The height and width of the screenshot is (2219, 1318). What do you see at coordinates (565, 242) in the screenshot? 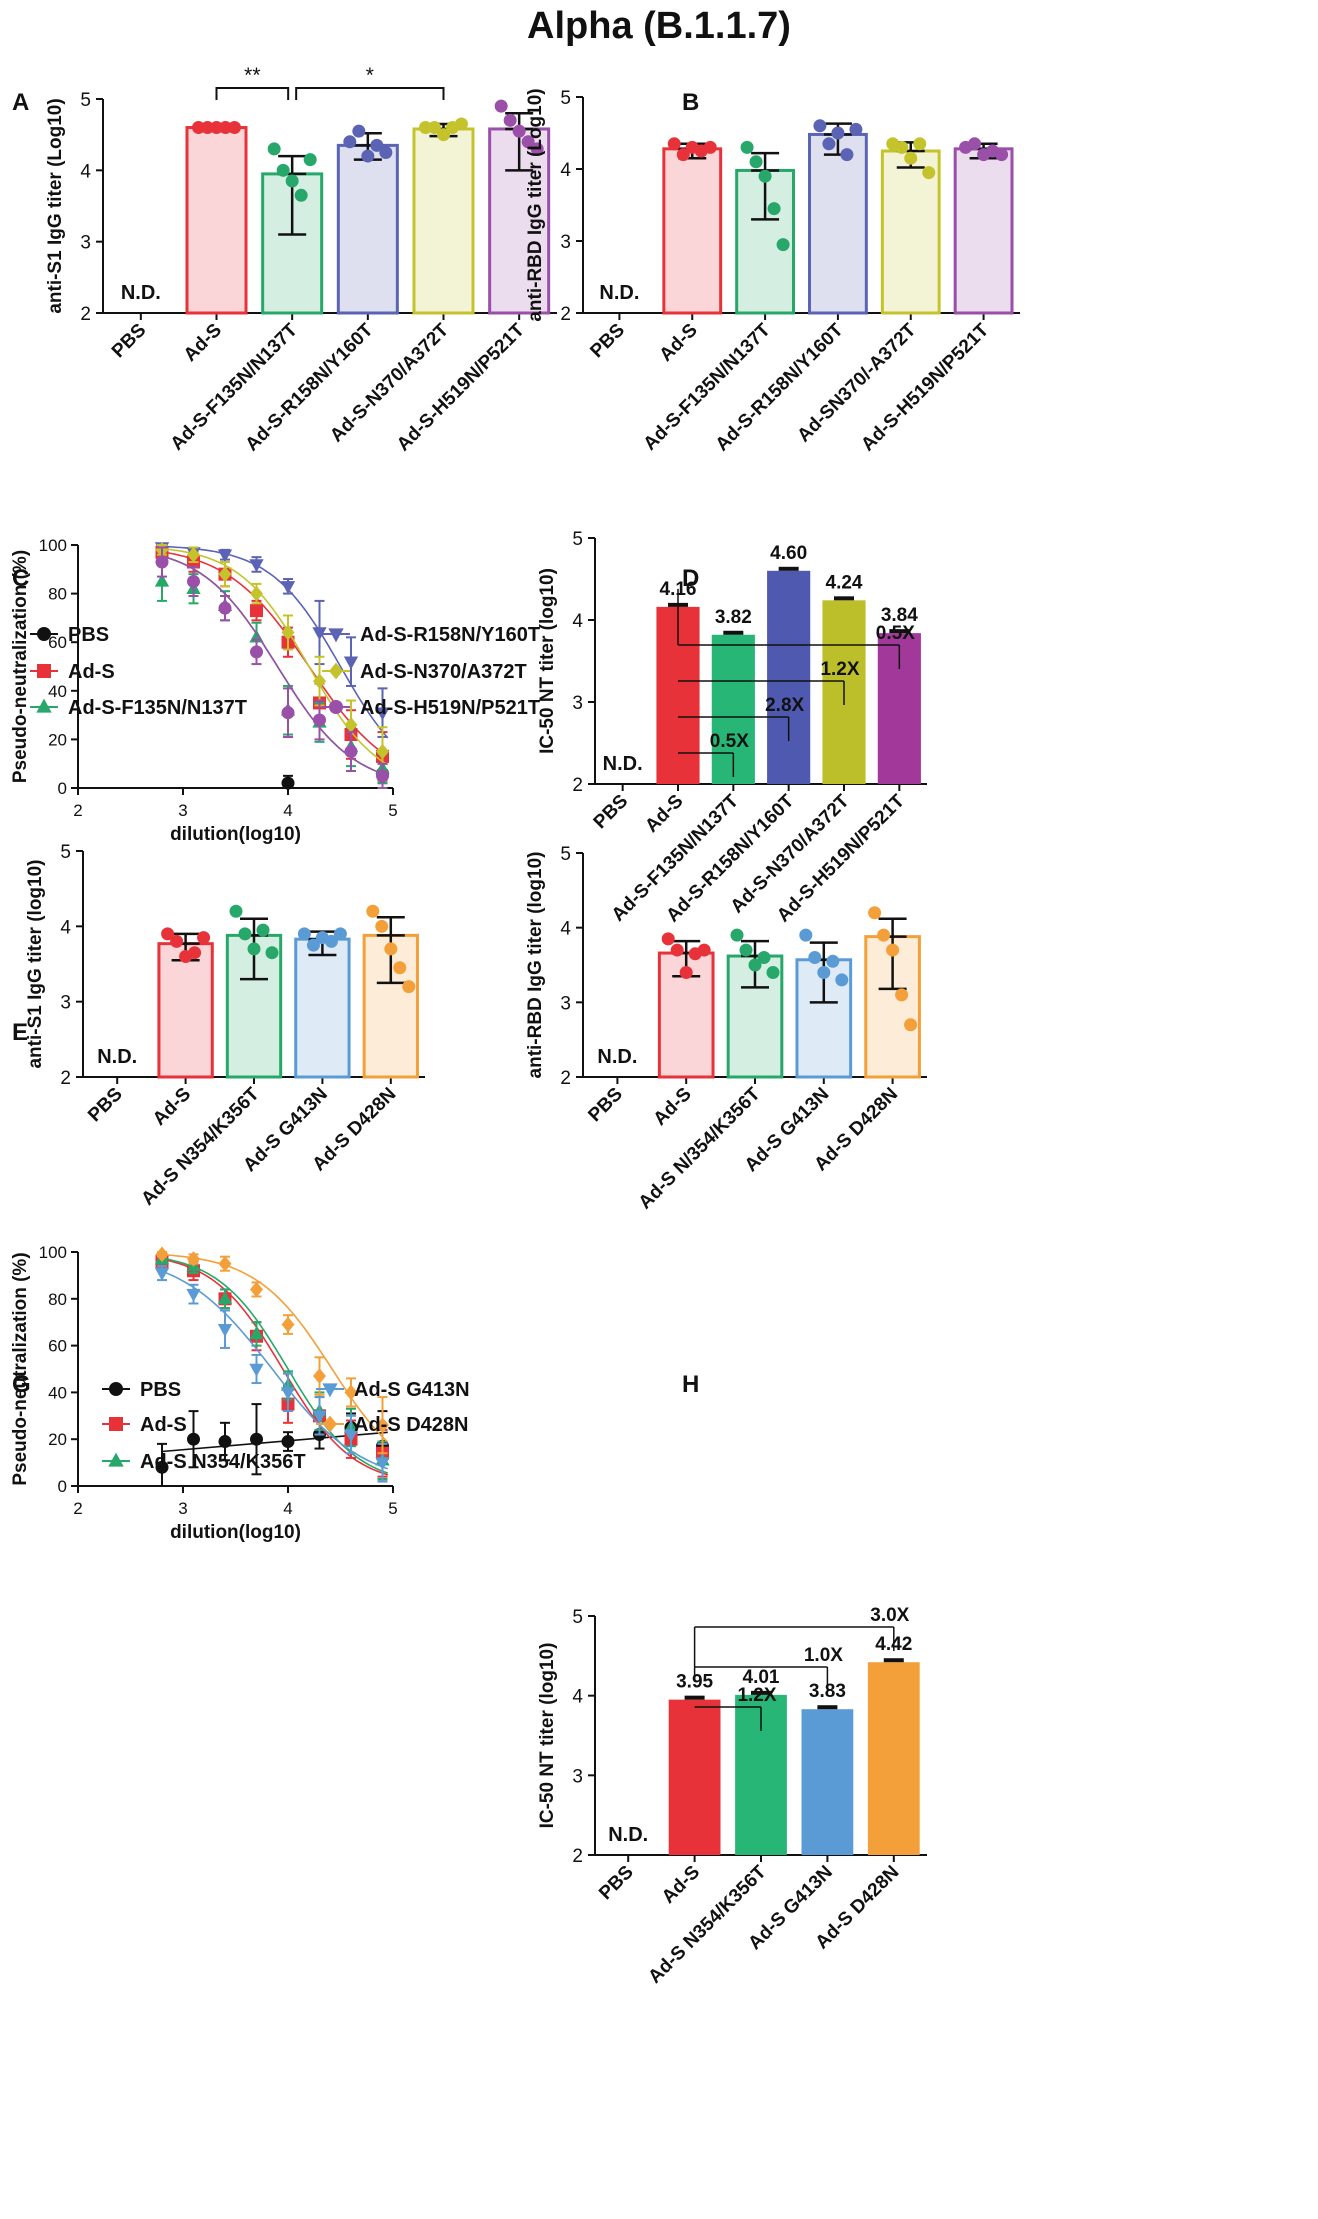
I see `y-tick-label-b: 3` at bounding box center [565, 242].